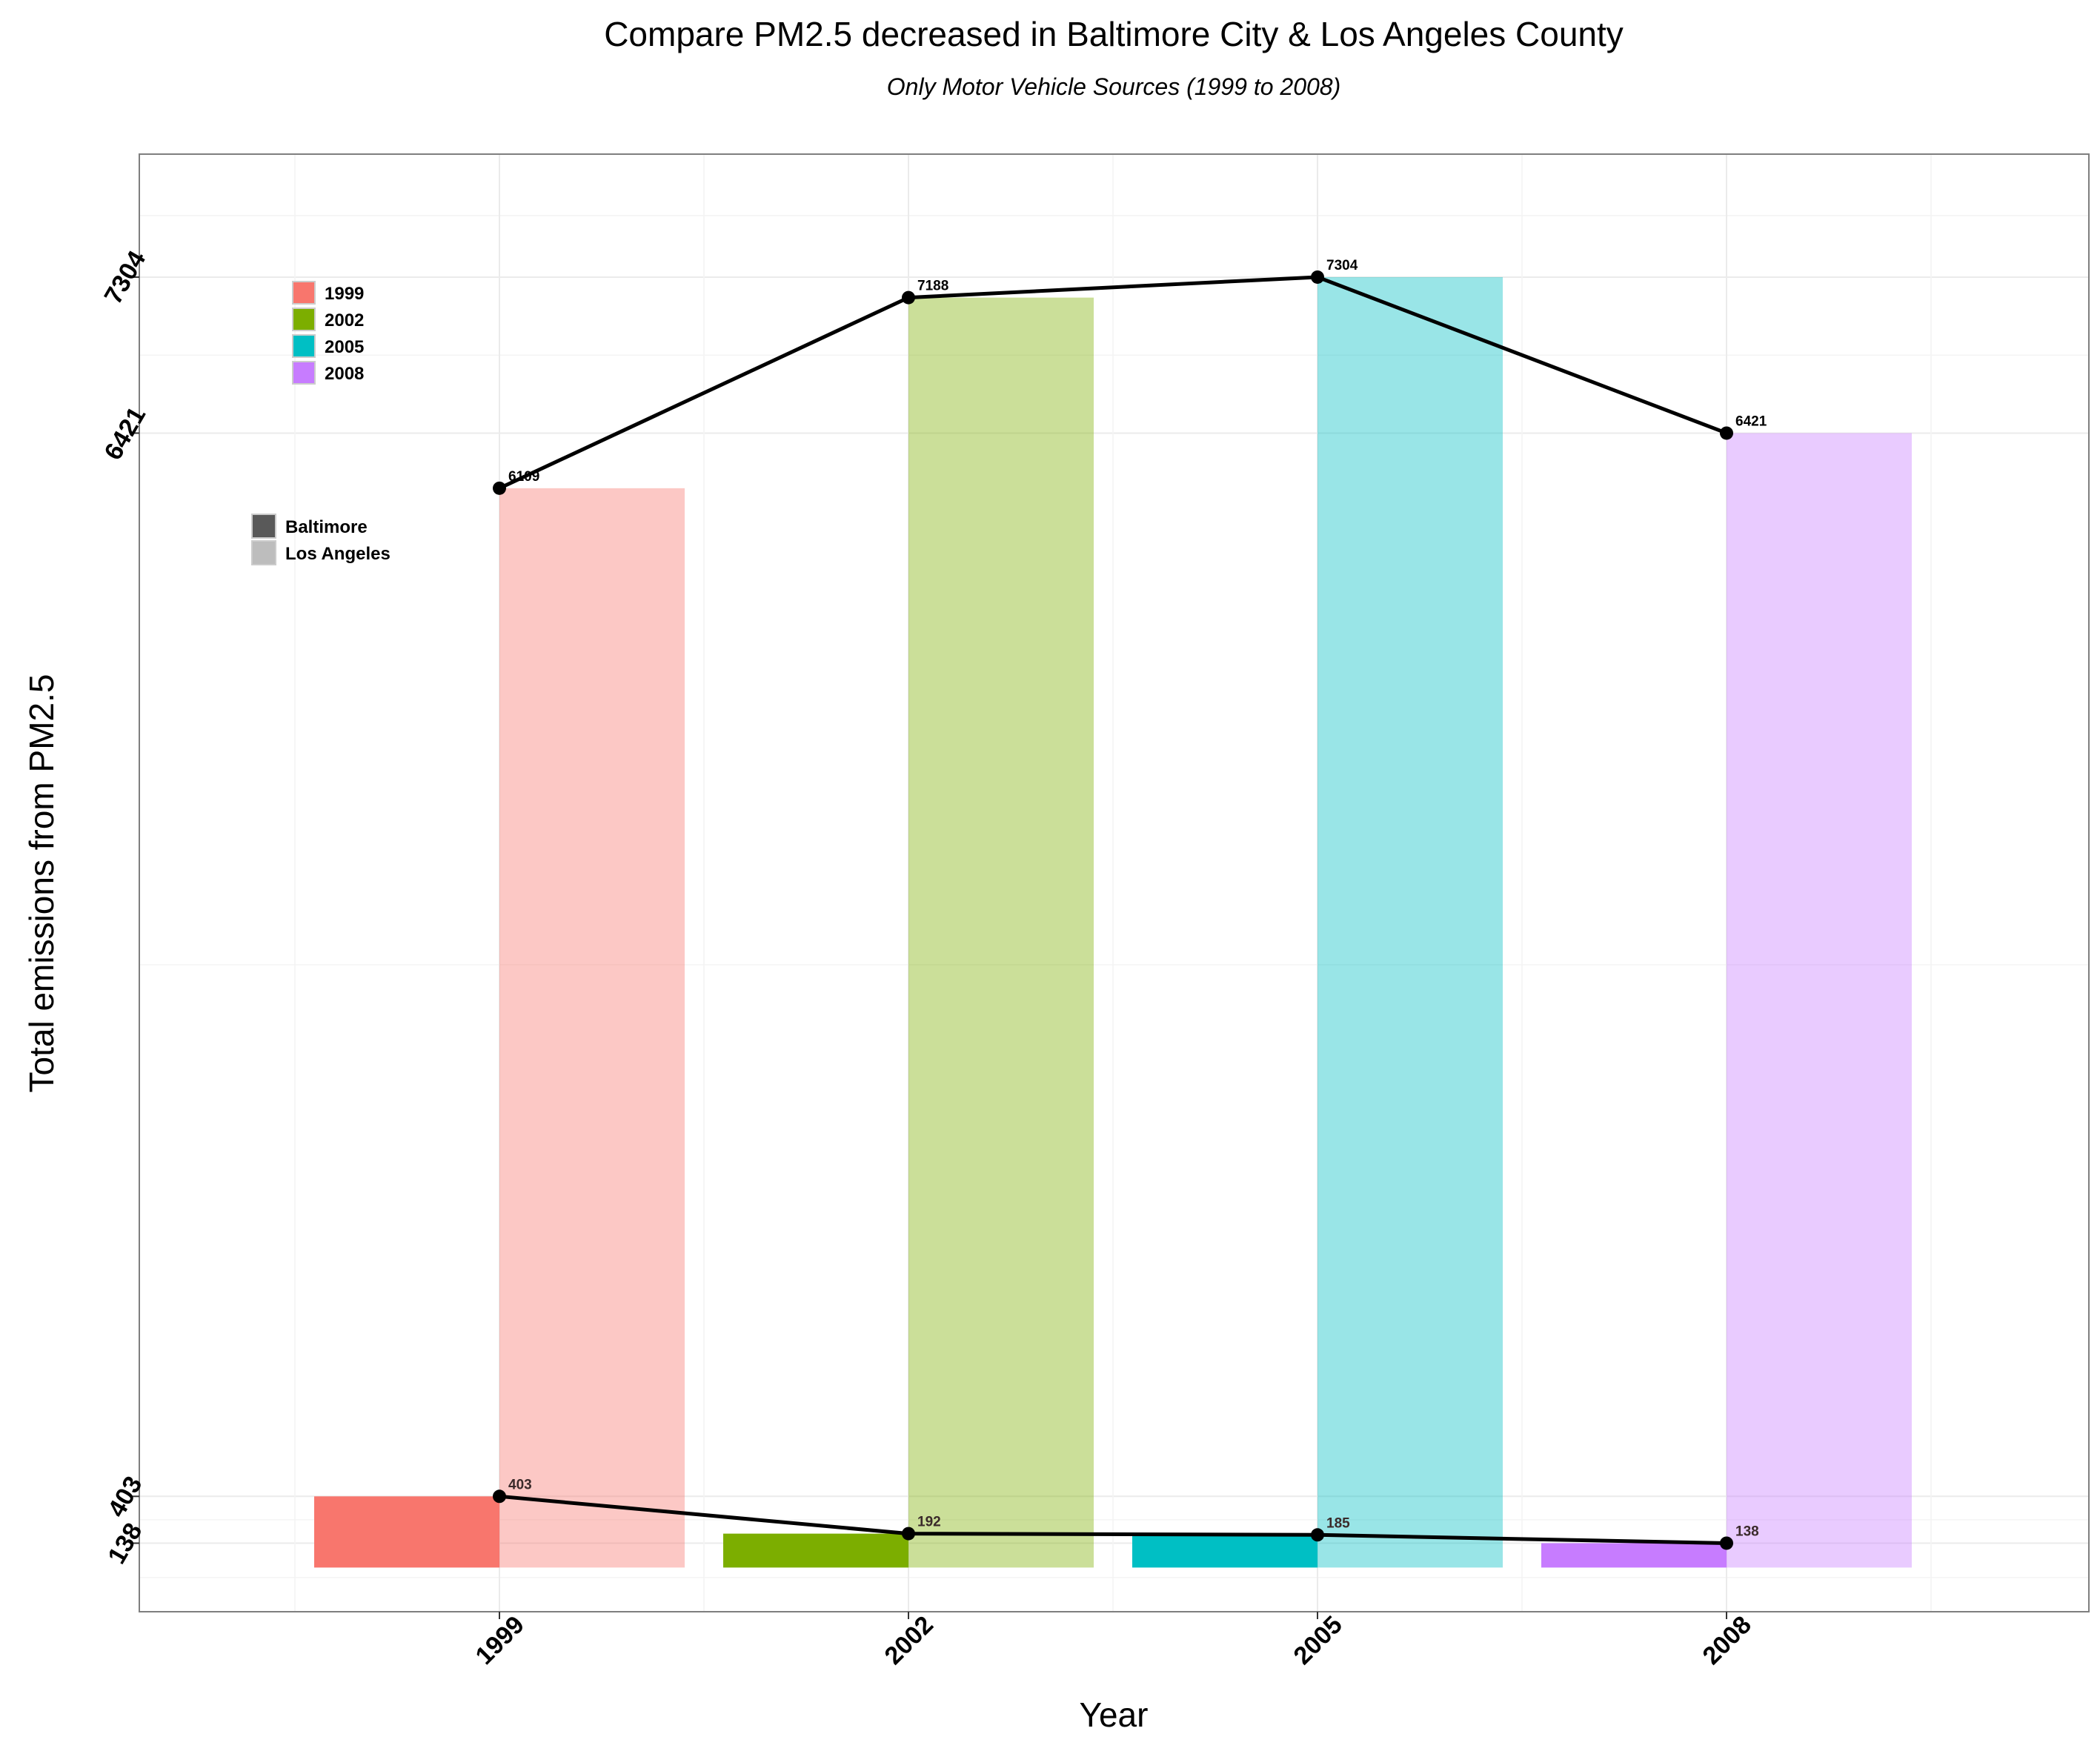 The height and width of the screenshot is (1754, 2100). Describe the element at coordinates (1728, 1640) in the screenshot. I see `x-tick-label: 2008` at that location.